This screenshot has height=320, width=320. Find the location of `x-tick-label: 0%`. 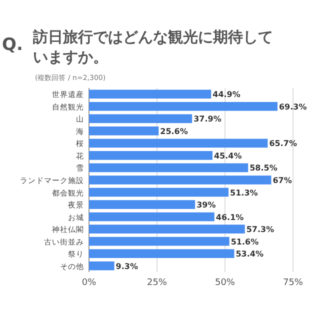

x-tick-label: 0% is located at coordinates (89, 283).